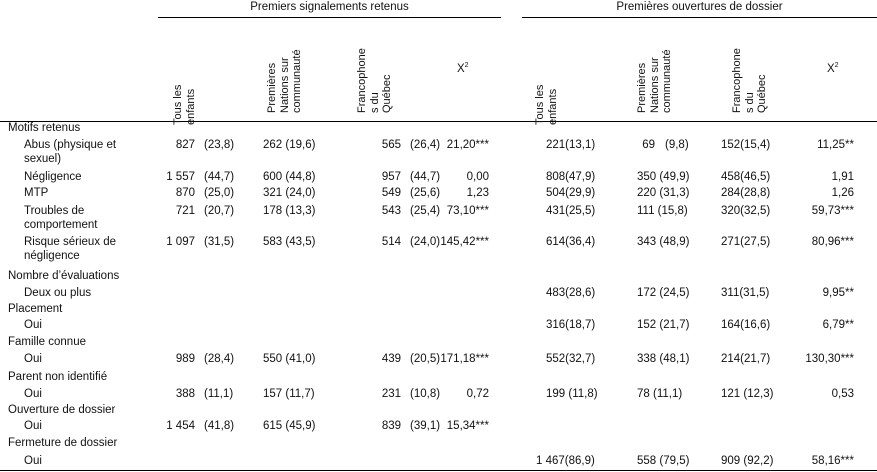 This screenshot has width=877, height=472. What do you see at coordinates (571, 145) in the screenshot?
I see `cell-all-2: 221(13,1)` at bounding box center [571, 145].